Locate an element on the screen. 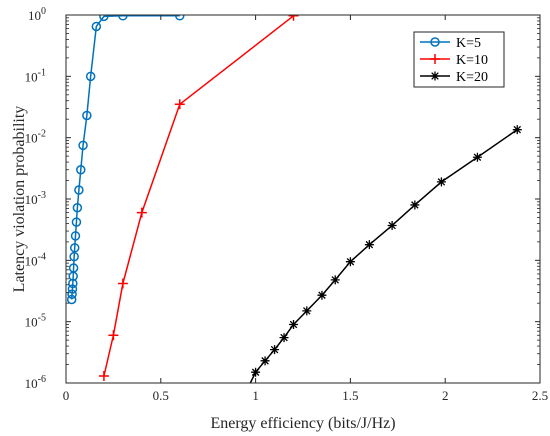  y-axis-label: Latency violation probability is located at coordinates (19, 199).